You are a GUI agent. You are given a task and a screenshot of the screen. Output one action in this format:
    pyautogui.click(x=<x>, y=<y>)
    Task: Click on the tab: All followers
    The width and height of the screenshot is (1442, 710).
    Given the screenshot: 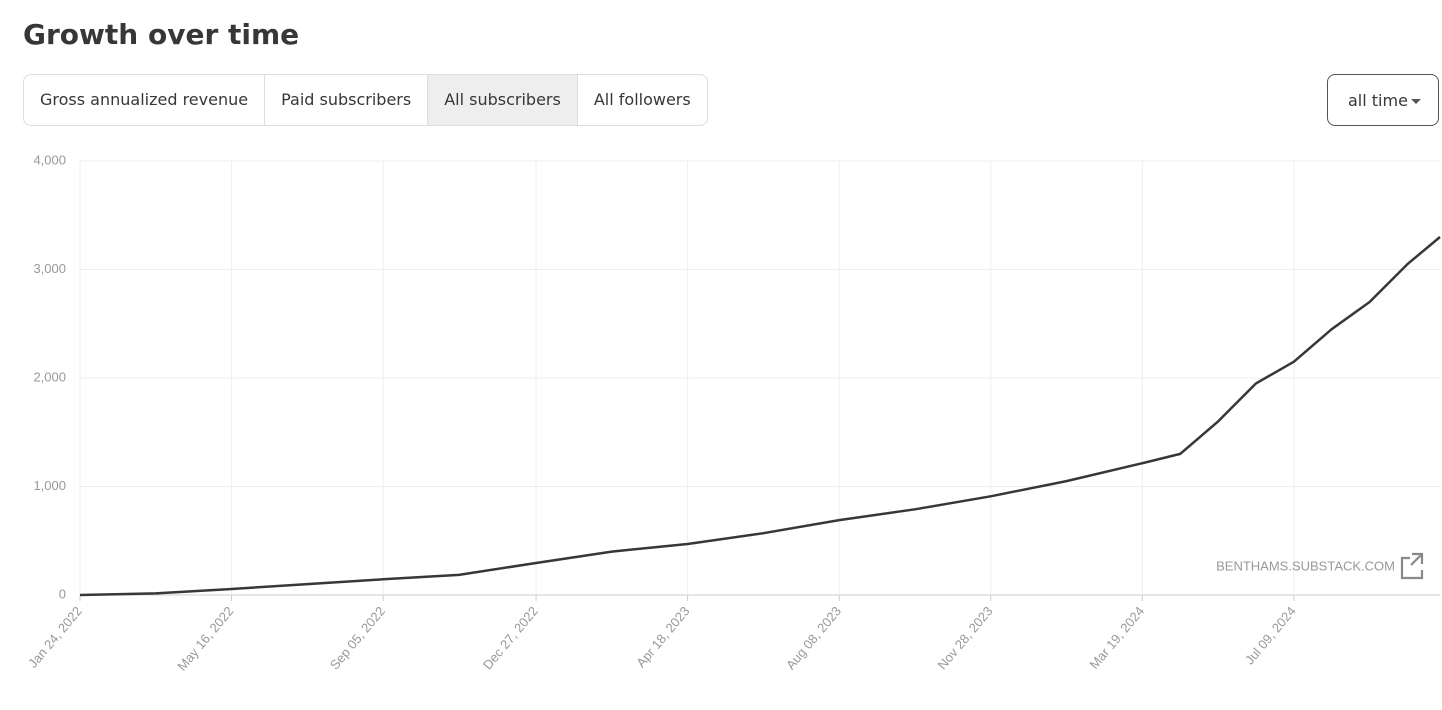 What is the action you would take?
    pyautogui.click(x=642, y=99)
    